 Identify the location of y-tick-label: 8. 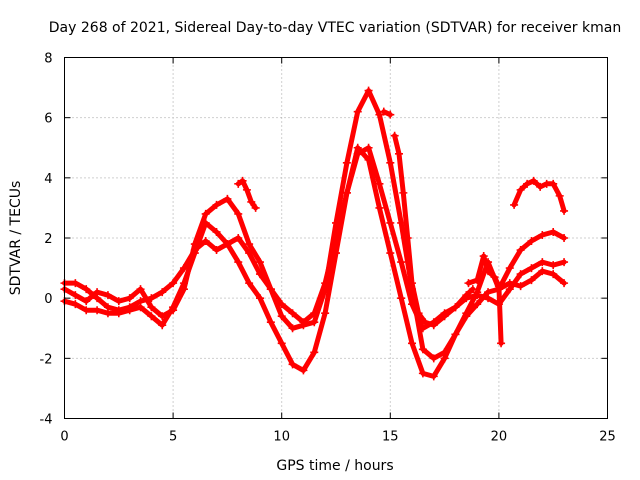
(48, 59).